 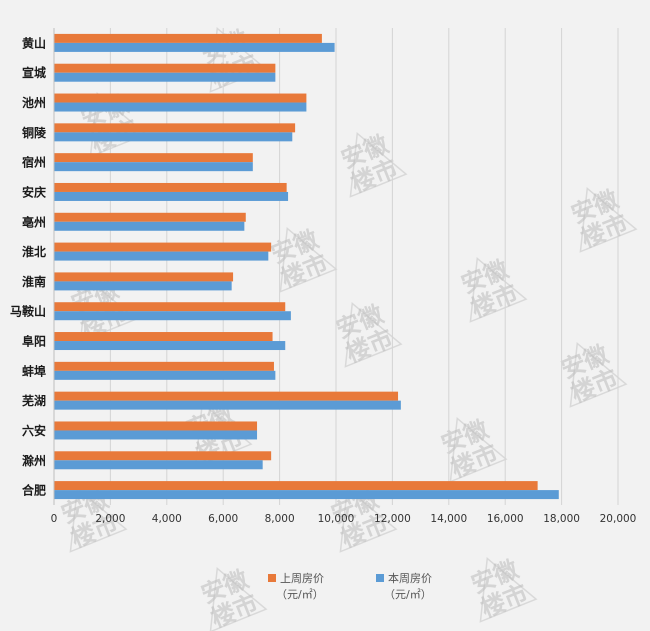 I want to click on category-label: 马鞍山, so click(x=28, y=311).